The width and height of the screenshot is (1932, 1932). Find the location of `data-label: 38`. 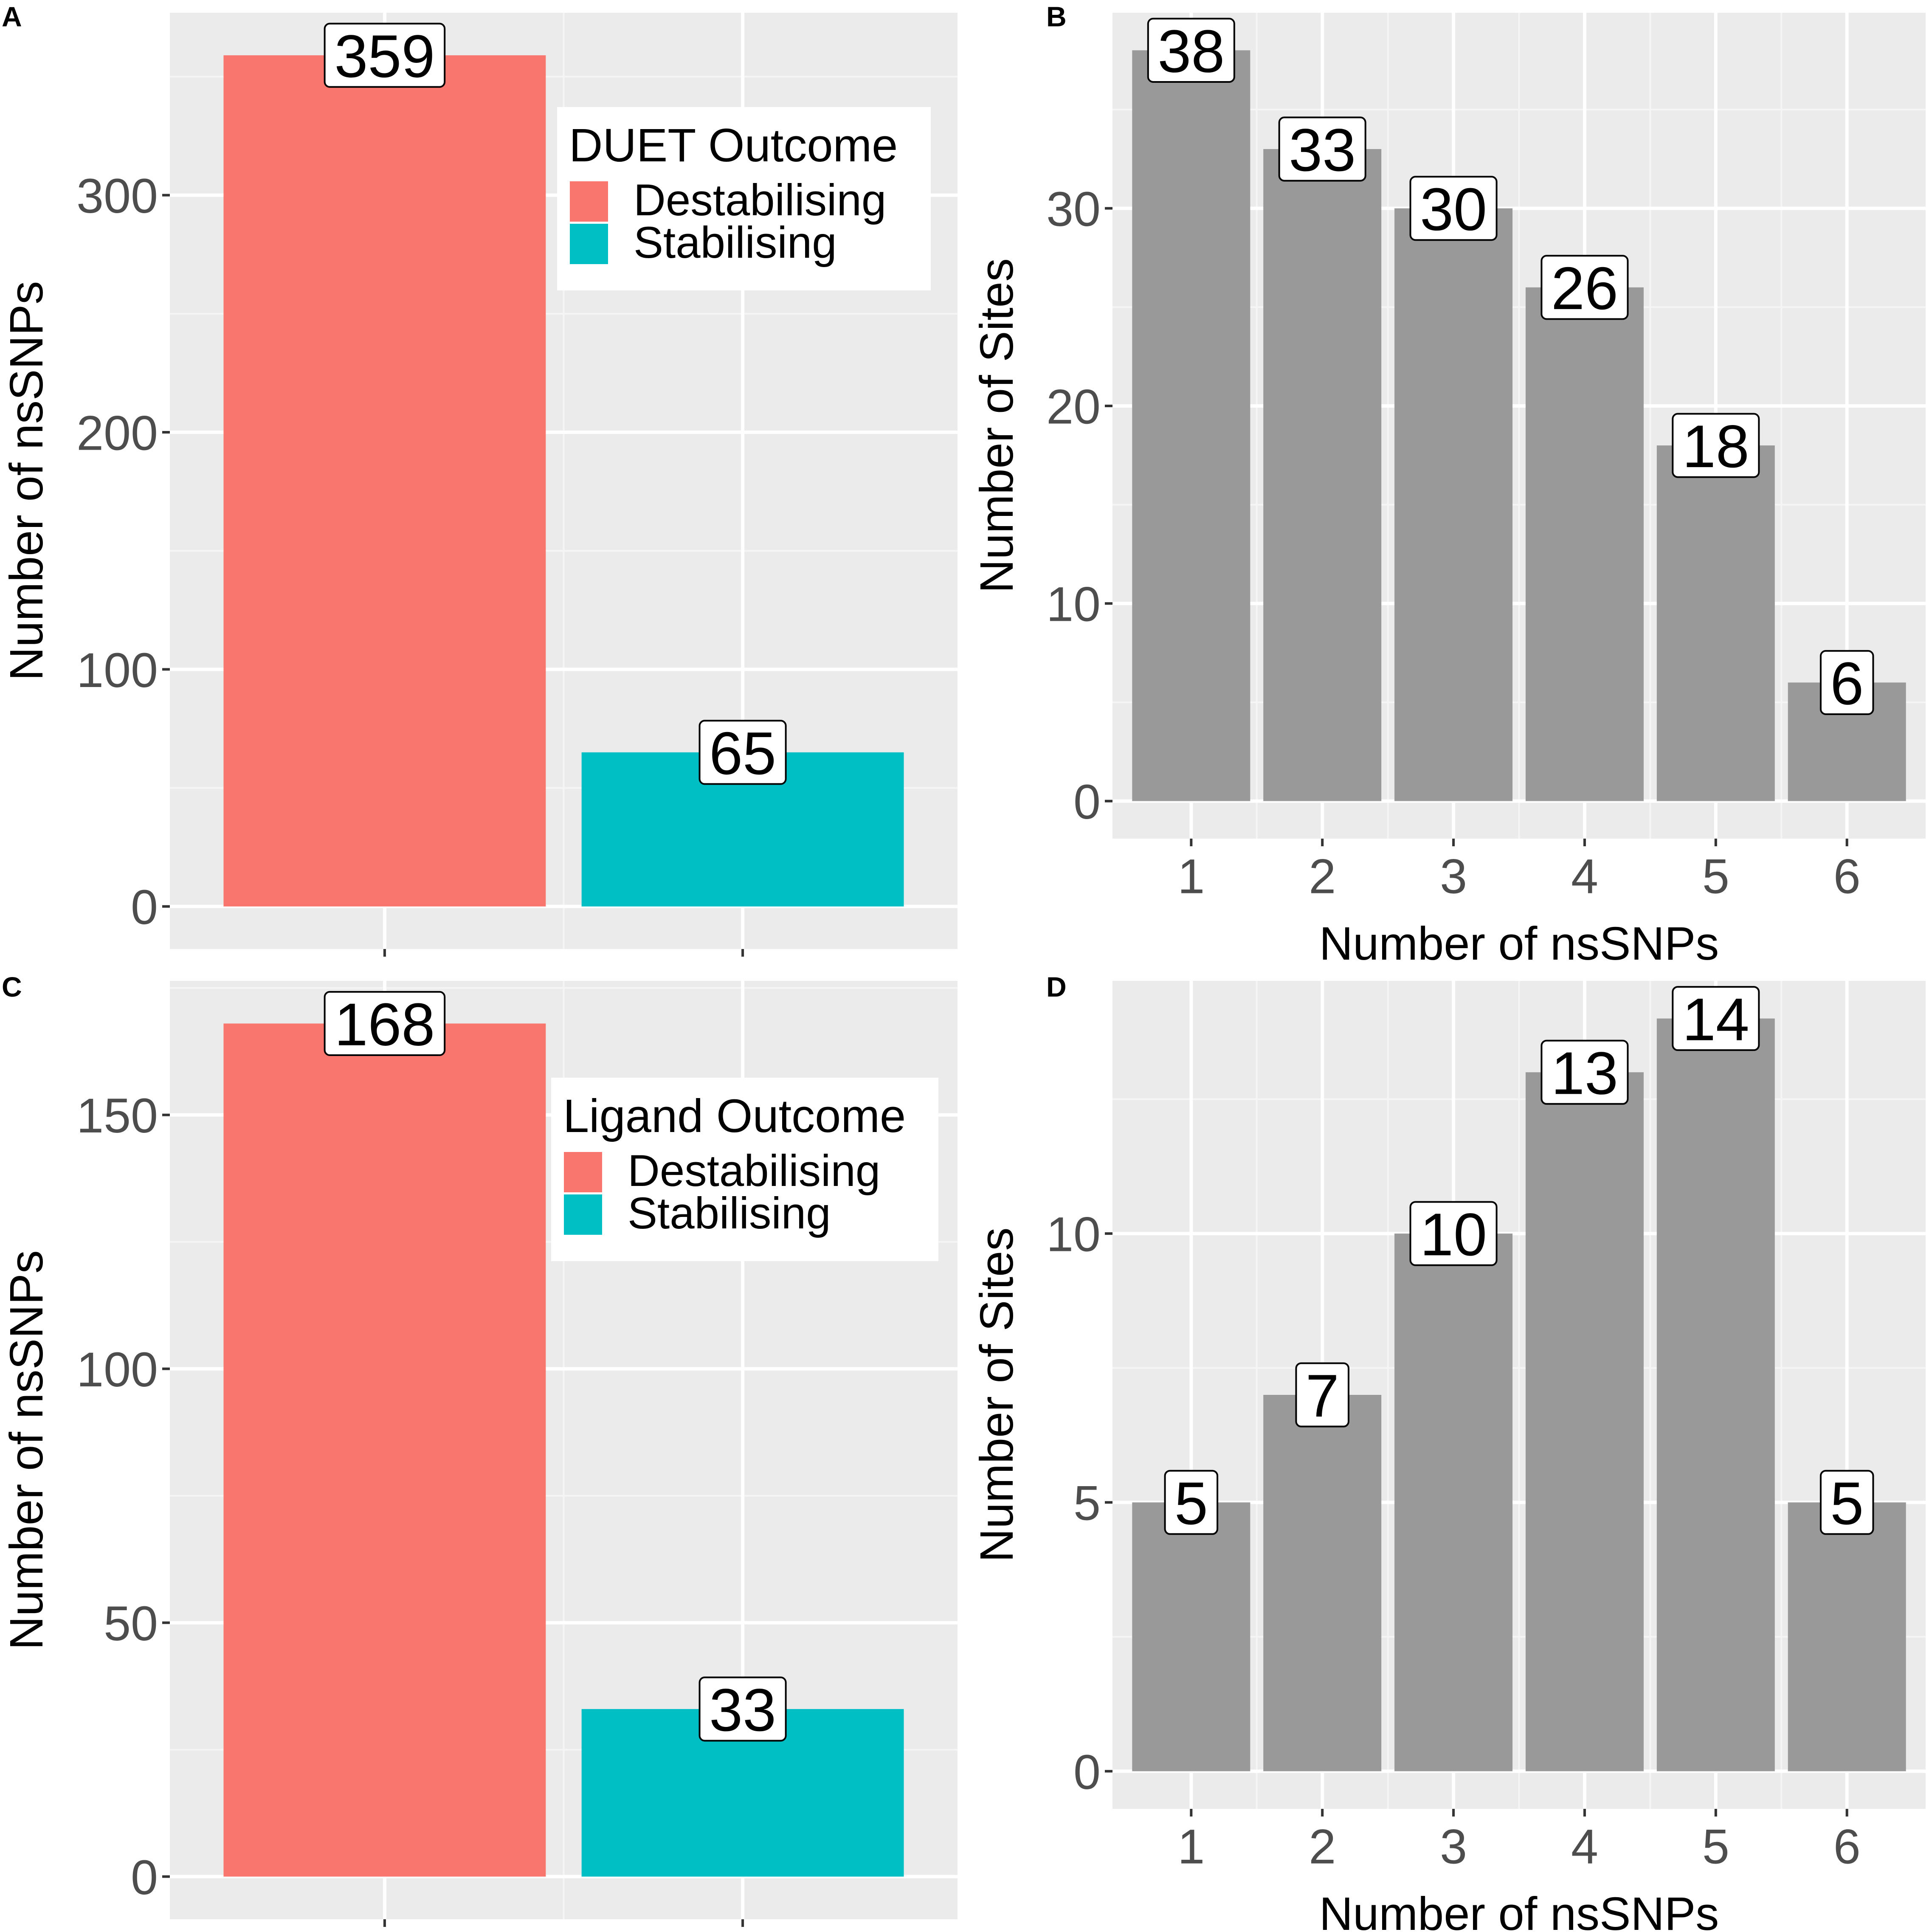

data-label: 38 is located at coordinates (1191, 51).